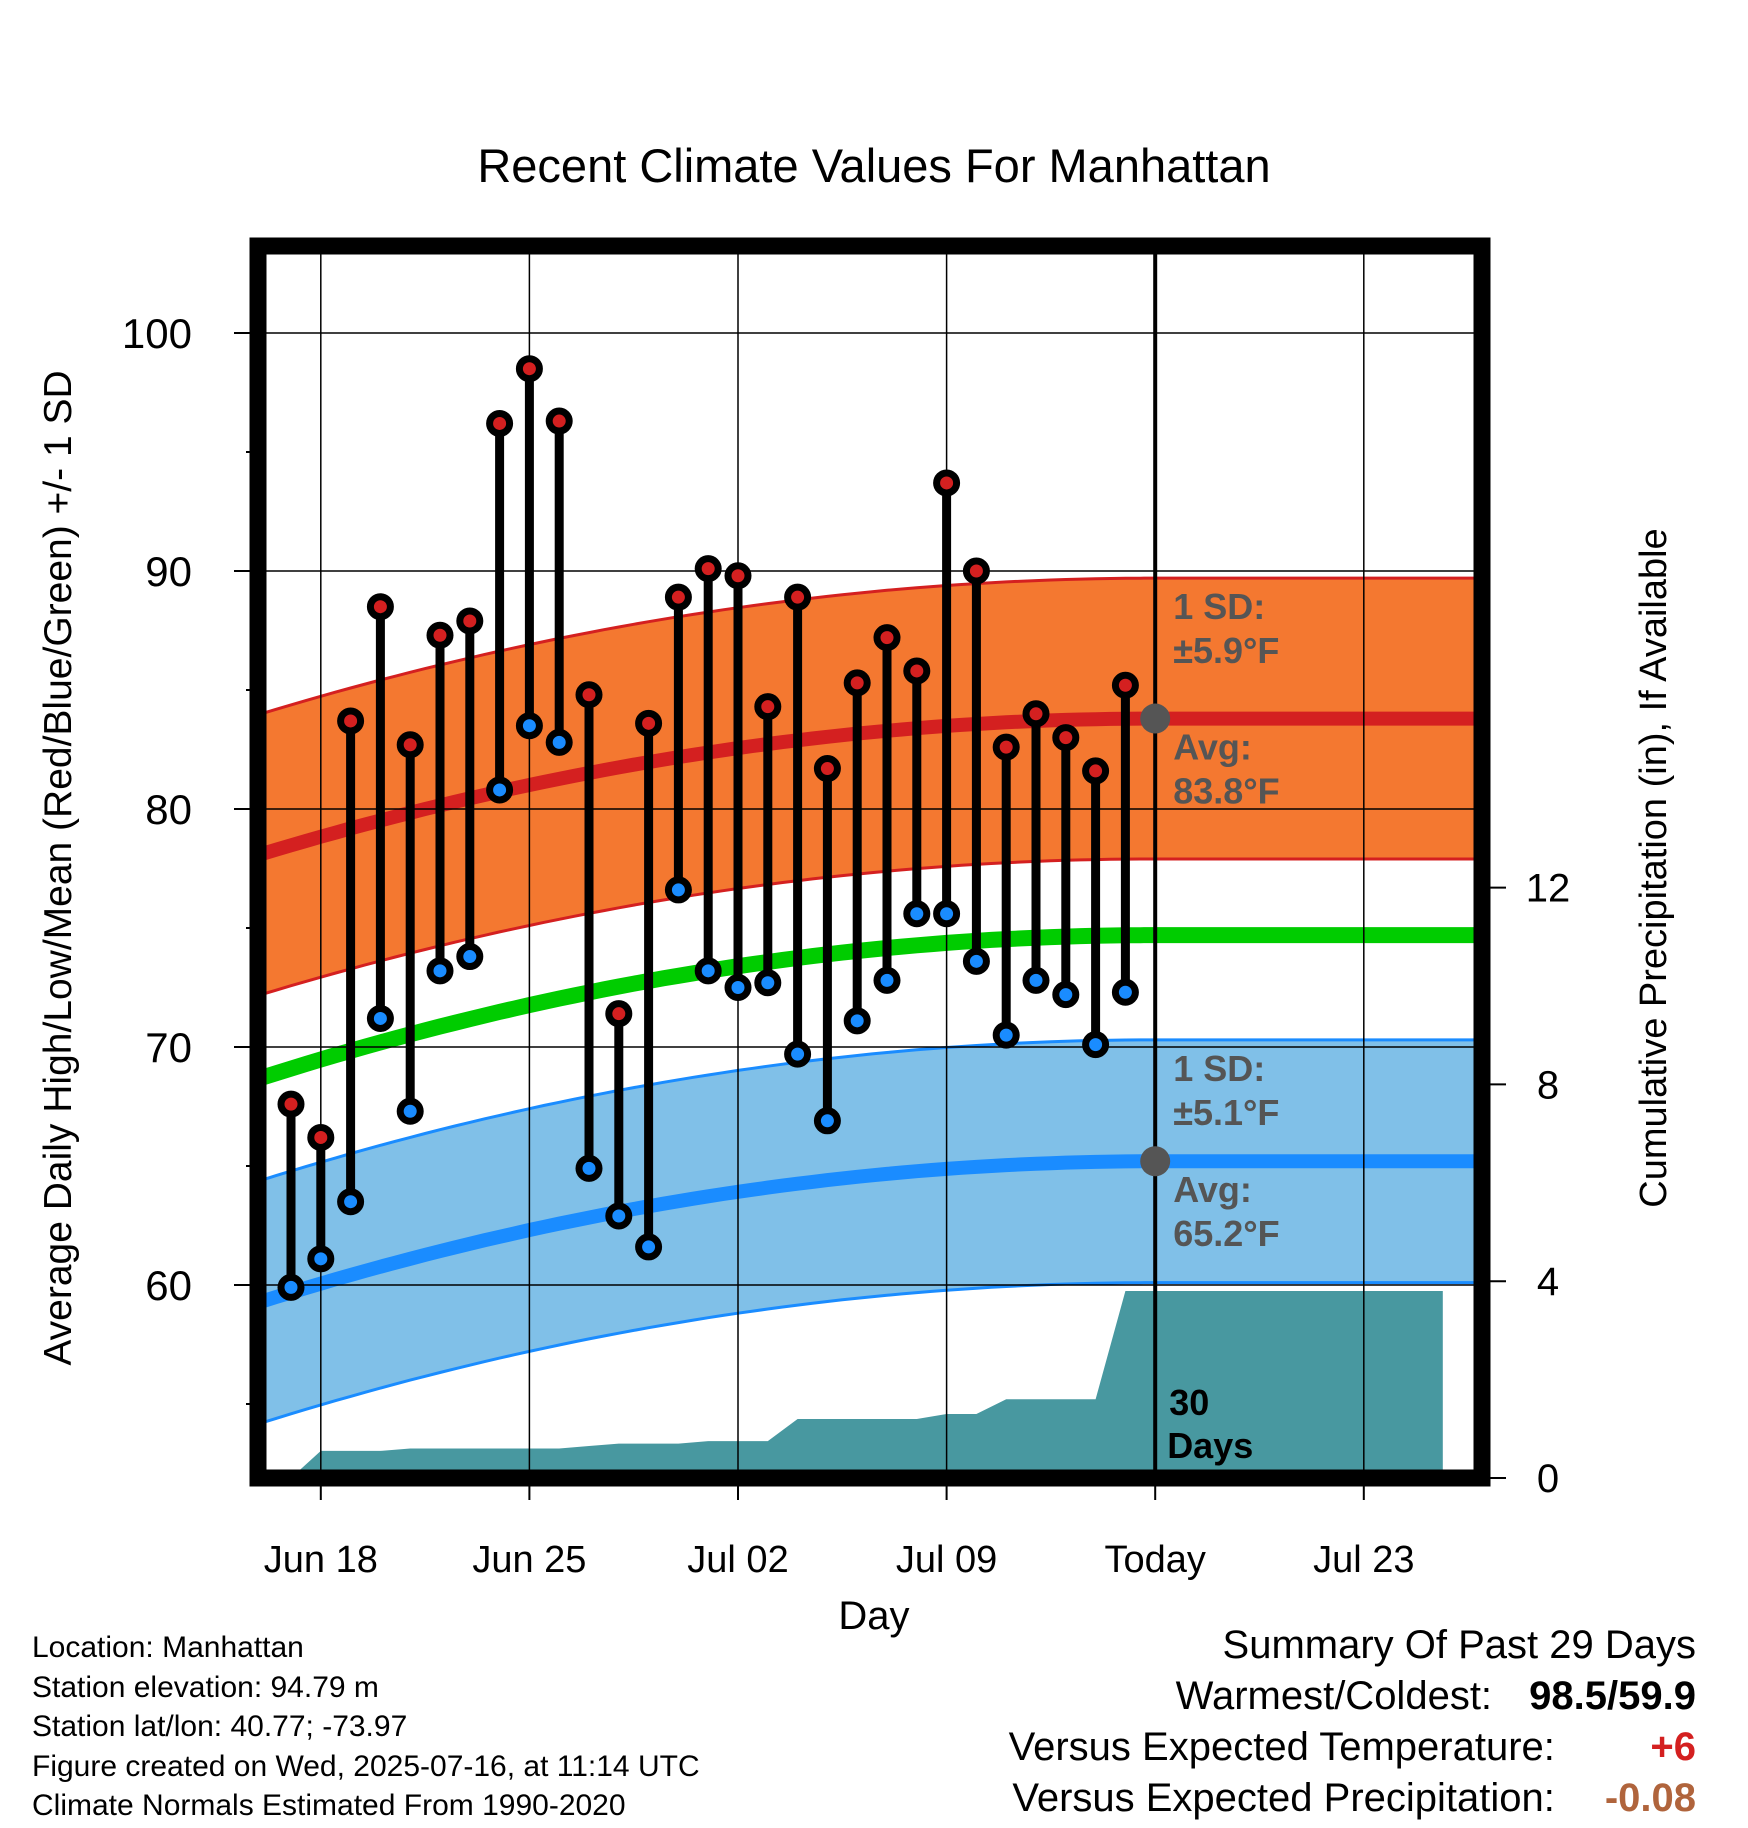 The image size is (1748, 1828). I want to click on x-tick-label: Jul 02, so click(737, 1560).